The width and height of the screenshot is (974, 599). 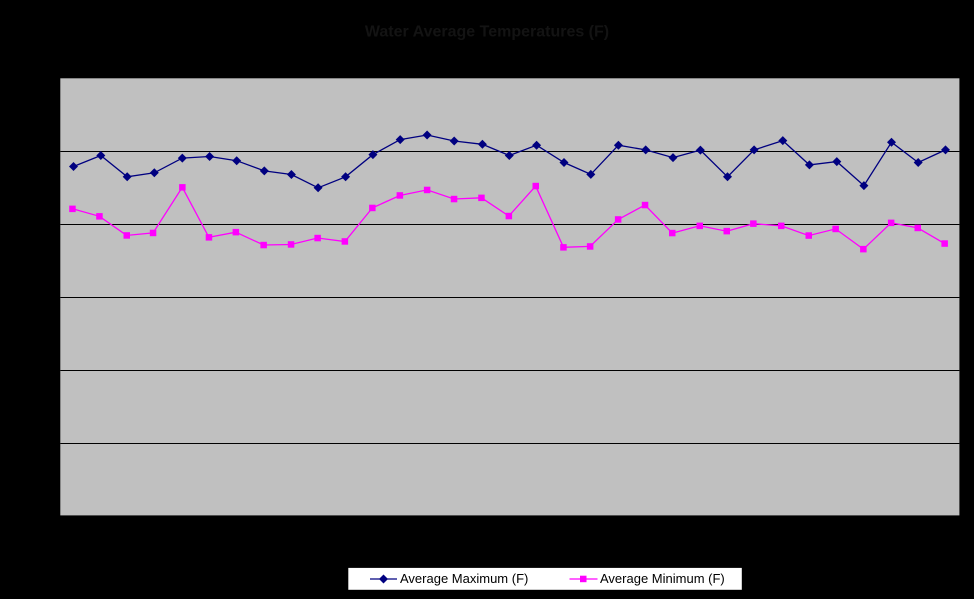 I want to click on svg-text: Average Maximum (F), so click(x=464, y=578).